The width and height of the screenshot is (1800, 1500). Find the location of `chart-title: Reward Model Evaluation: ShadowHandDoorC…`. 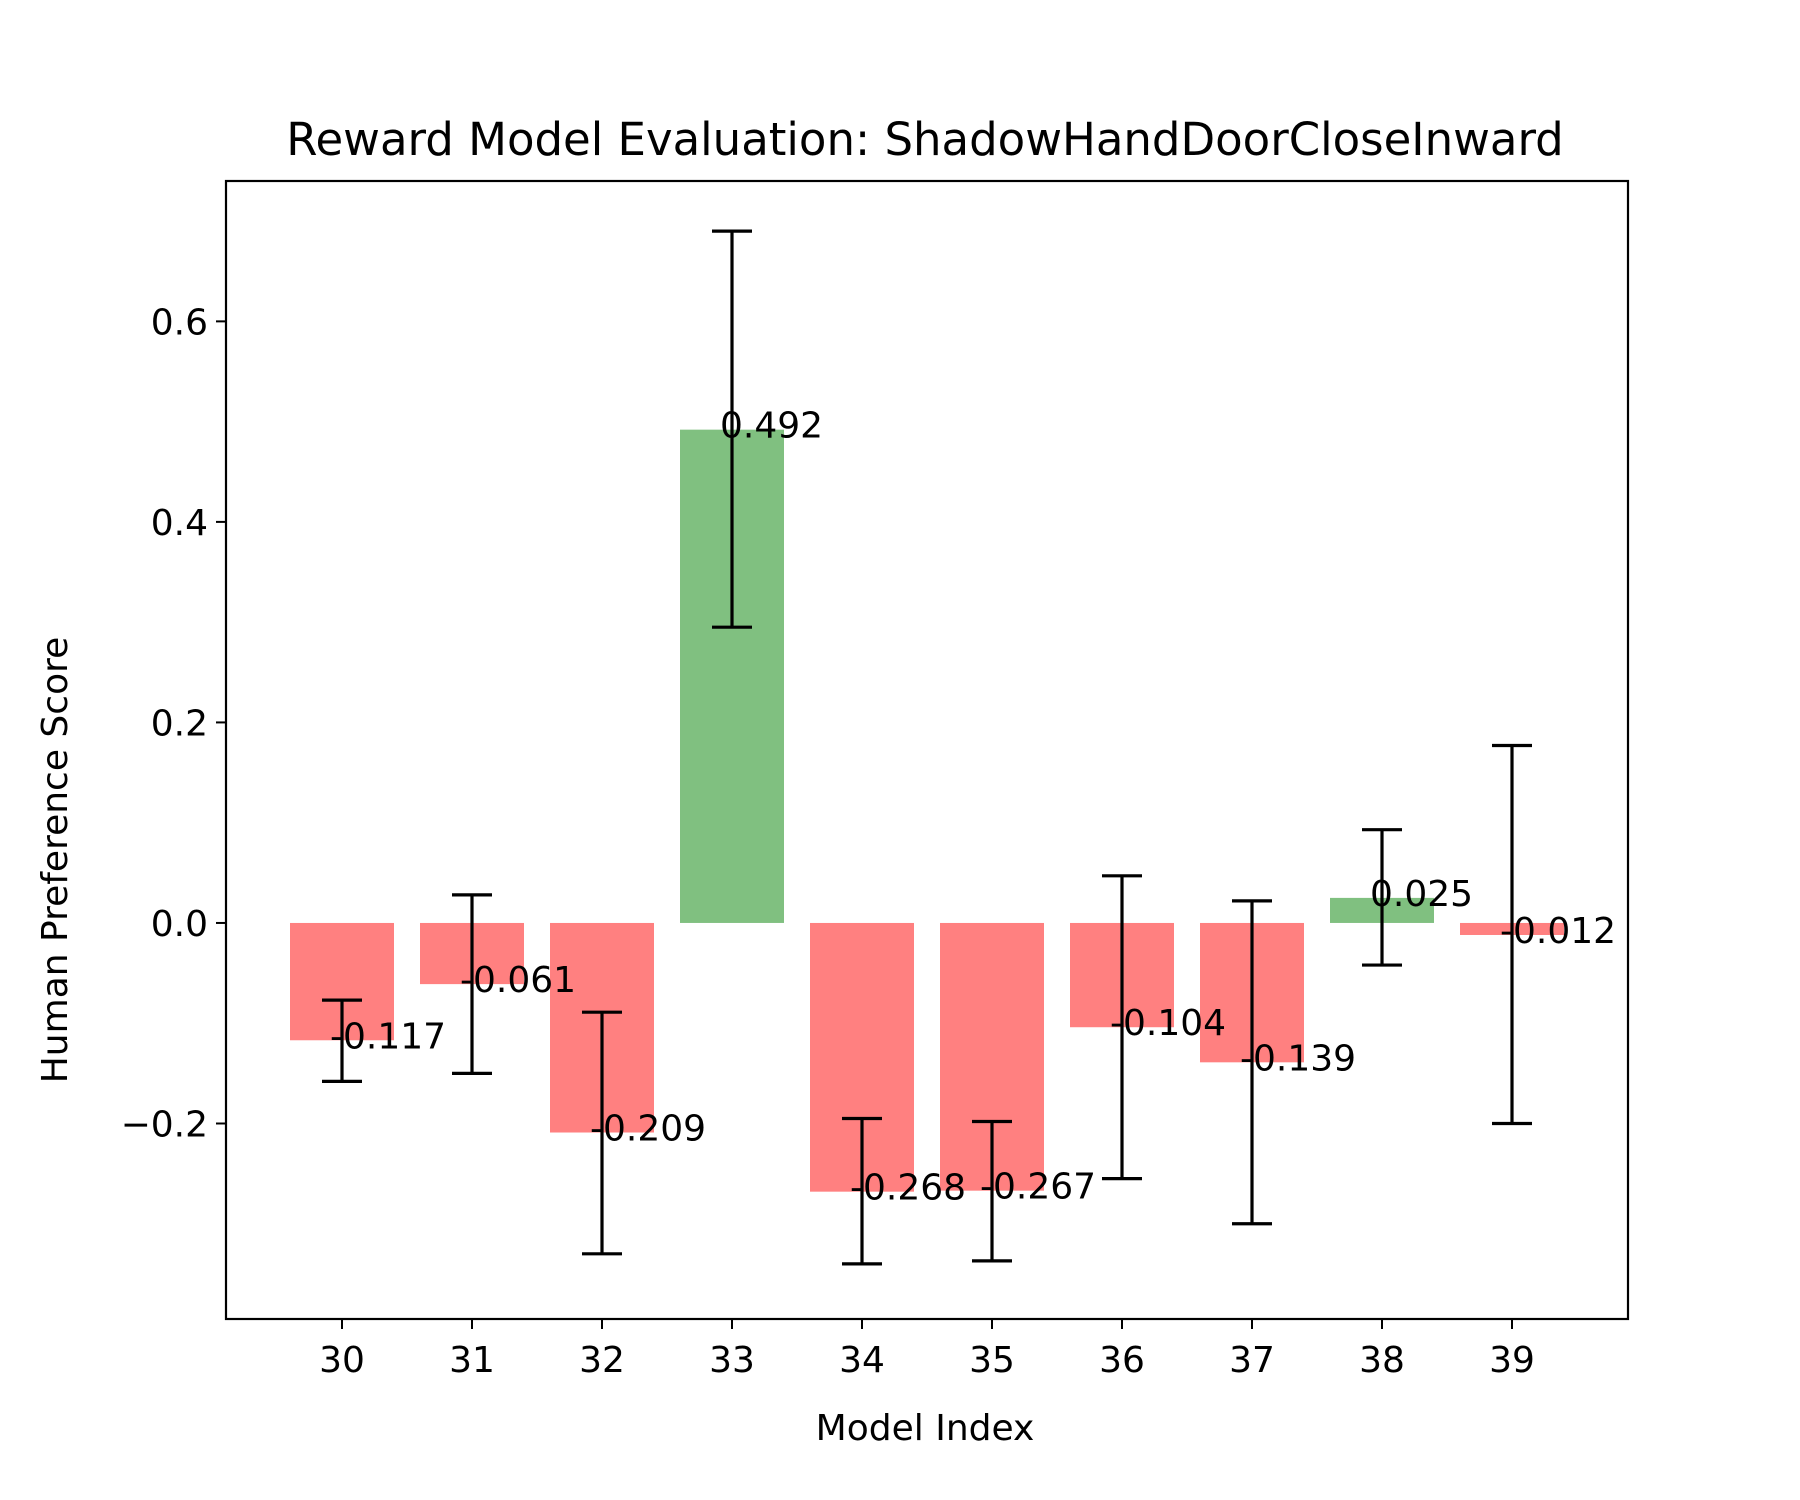

chart-title: Reward Model Evaluation: ShadowHandDoorC… is located at coordinates (925, 139).